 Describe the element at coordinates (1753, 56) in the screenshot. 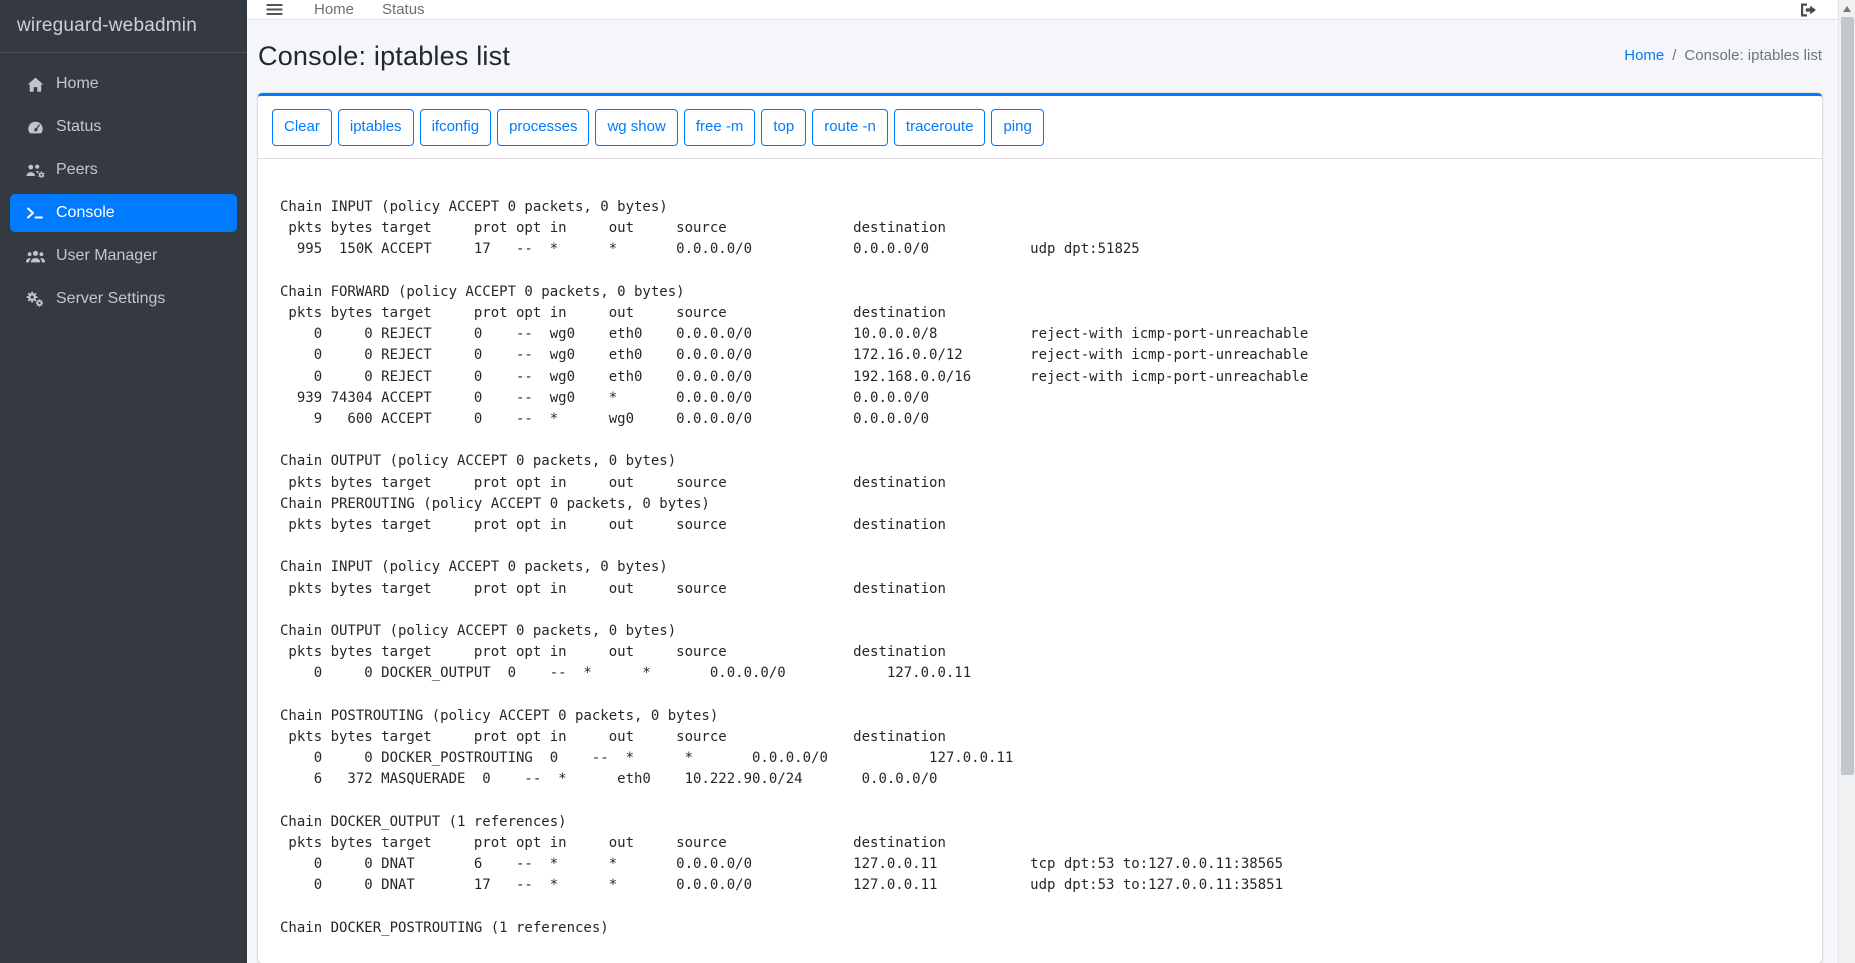

I see `breadcrumb-current: Console: iptables list` at that location.